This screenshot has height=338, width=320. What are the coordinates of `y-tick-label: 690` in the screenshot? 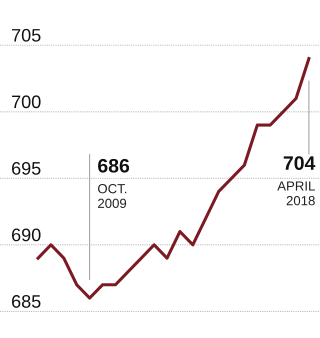 It's located at (26, 235).